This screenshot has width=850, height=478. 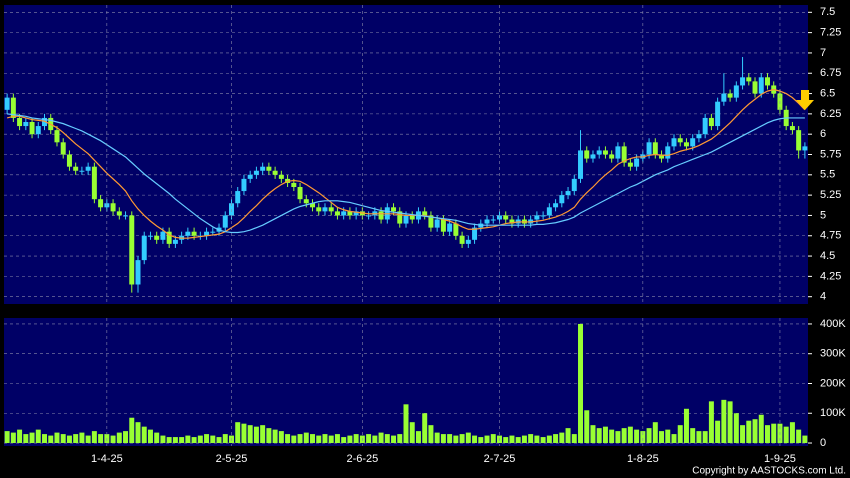 I want to click on y-tick-label: 4, so click(x=823, y=297).